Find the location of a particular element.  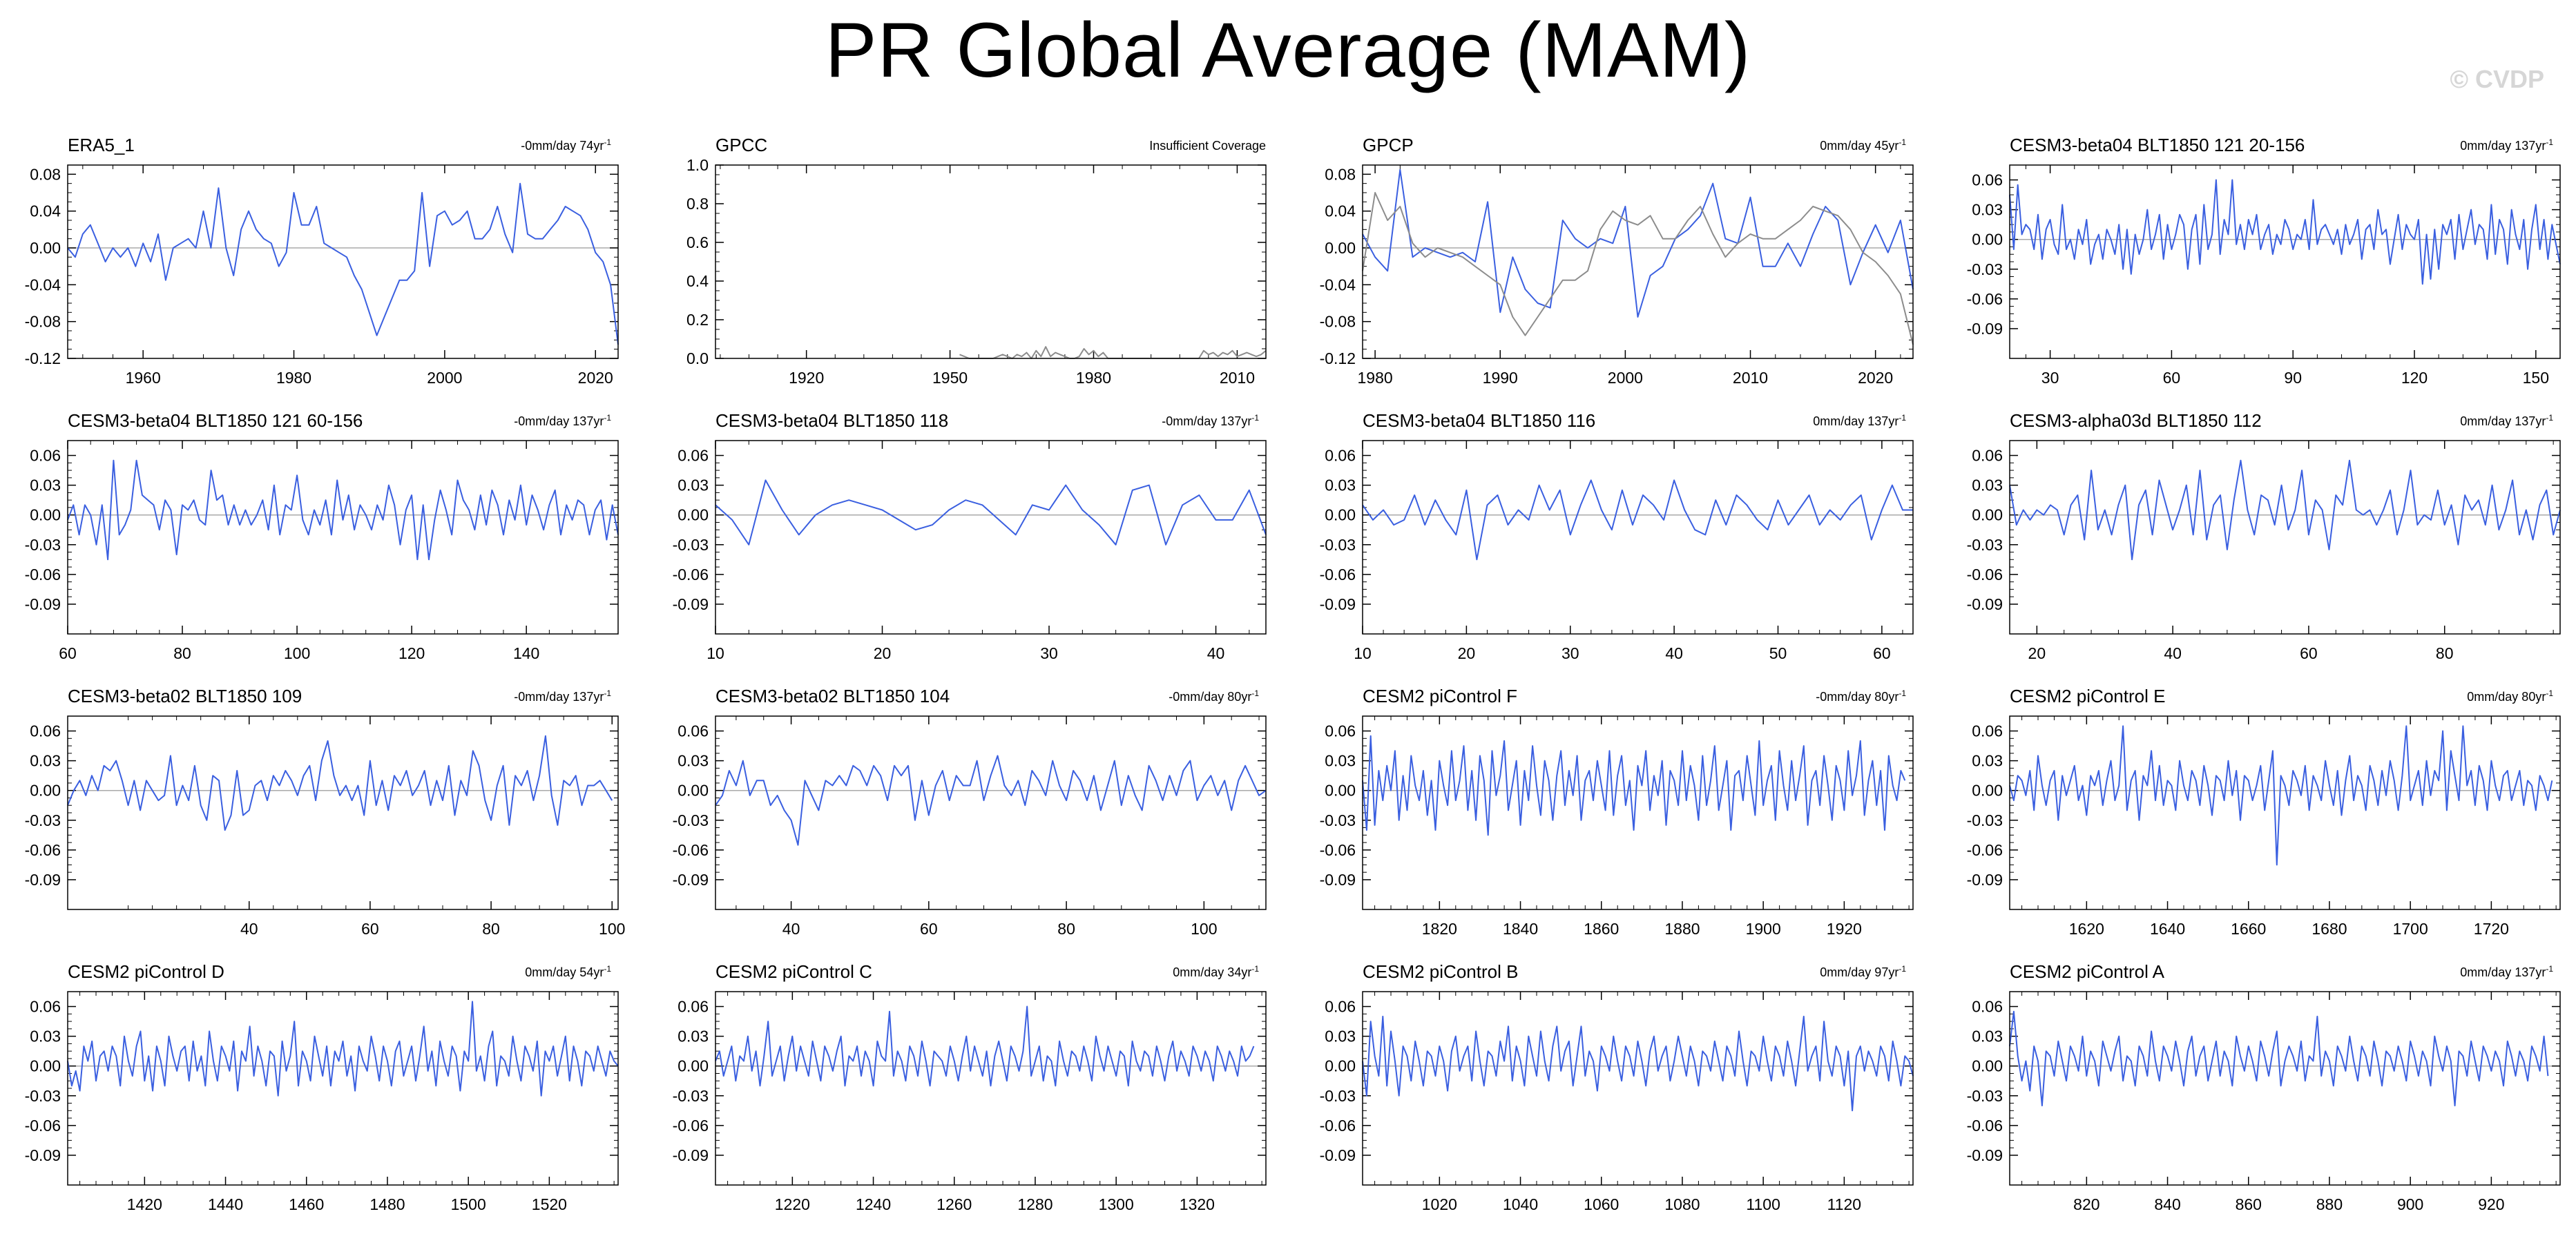

trend-label: 0mm/day 45yr-1 is located at coordinates (1863, 145).